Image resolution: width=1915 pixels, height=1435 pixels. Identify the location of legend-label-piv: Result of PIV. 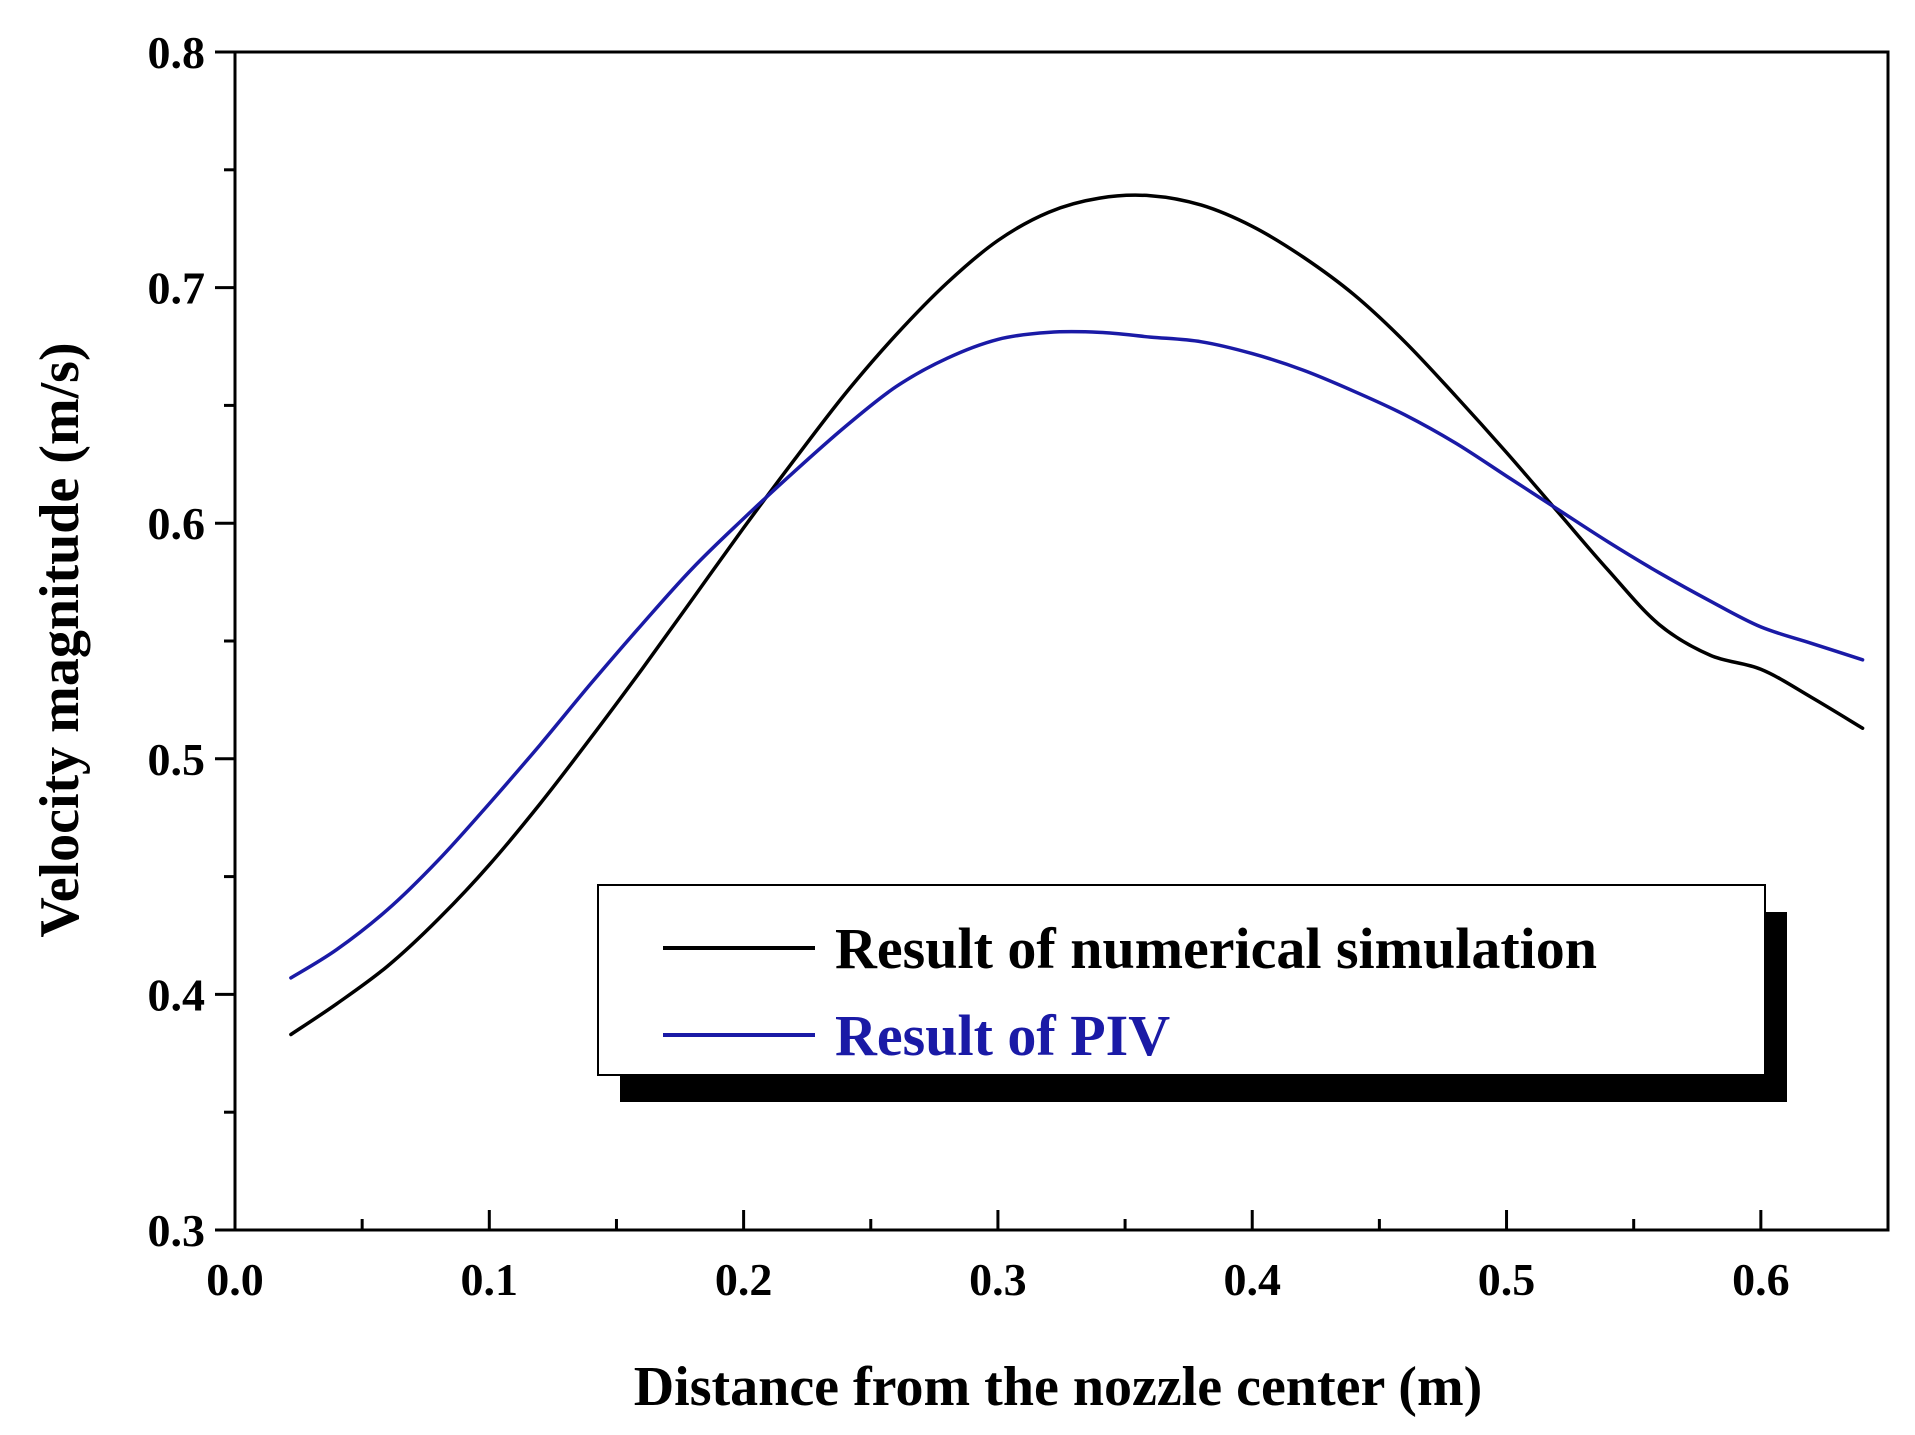
(1002, 1035).